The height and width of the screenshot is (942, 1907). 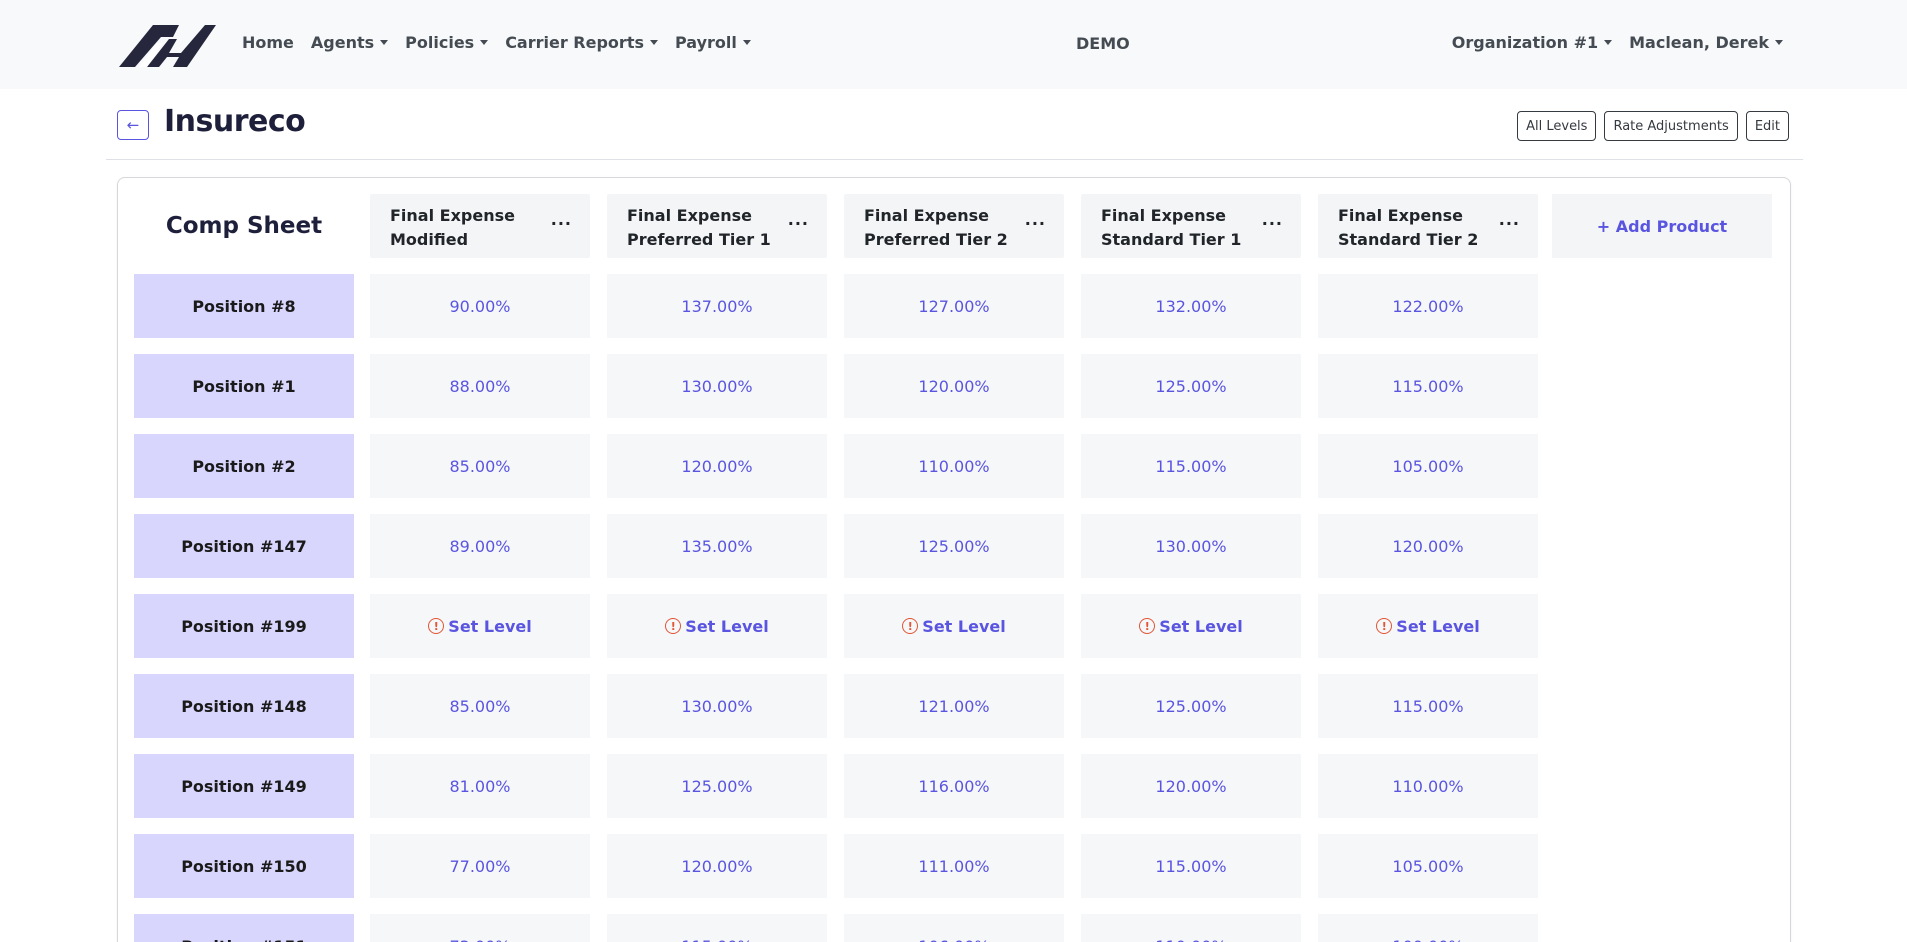 I want to click on rate-cell: 137.00%, so click(x=717, y=306).